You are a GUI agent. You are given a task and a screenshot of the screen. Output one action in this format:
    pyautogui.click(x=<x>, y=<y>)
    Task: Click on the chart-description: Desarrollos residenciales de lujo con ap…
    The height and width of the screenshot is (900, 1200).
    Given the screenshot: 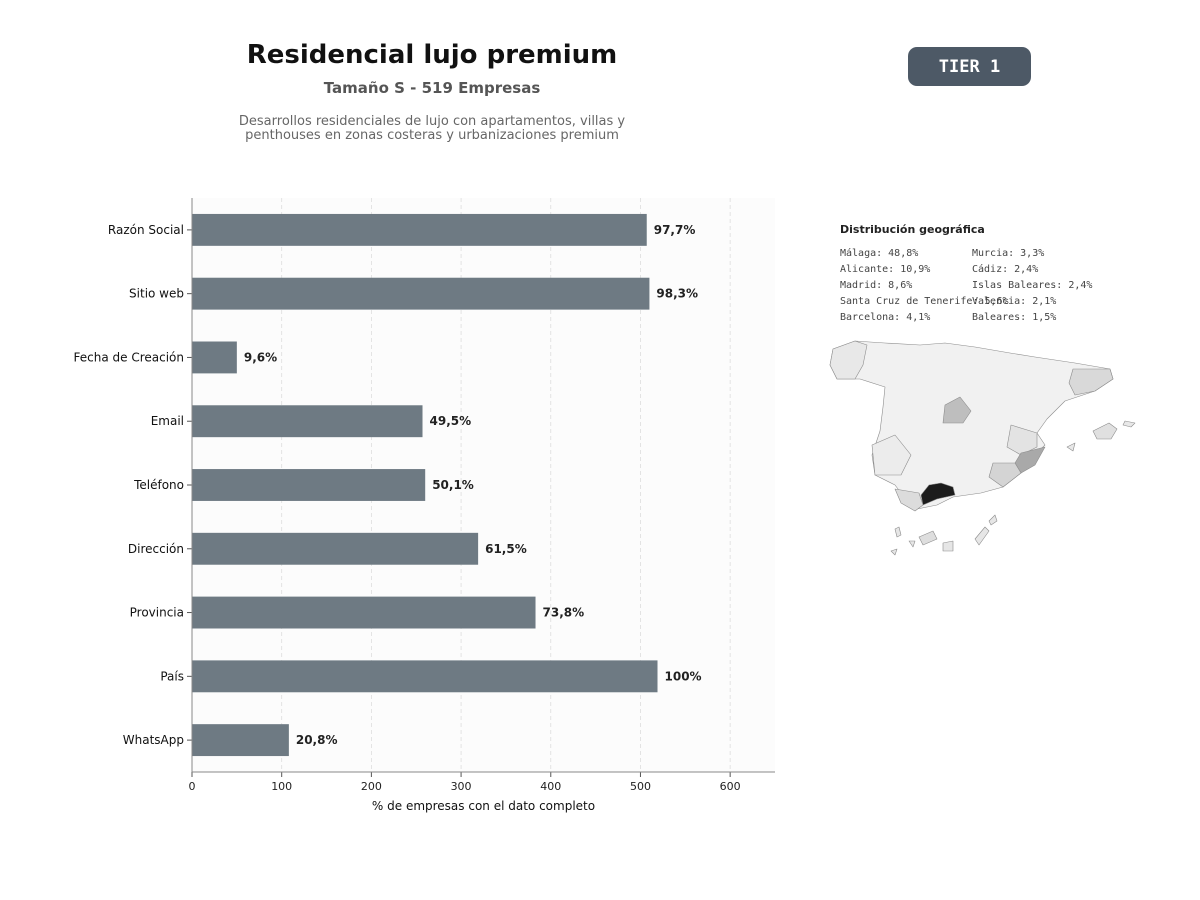 What is the action you would take?
    pyautogui.click(x=432, y=129)
    